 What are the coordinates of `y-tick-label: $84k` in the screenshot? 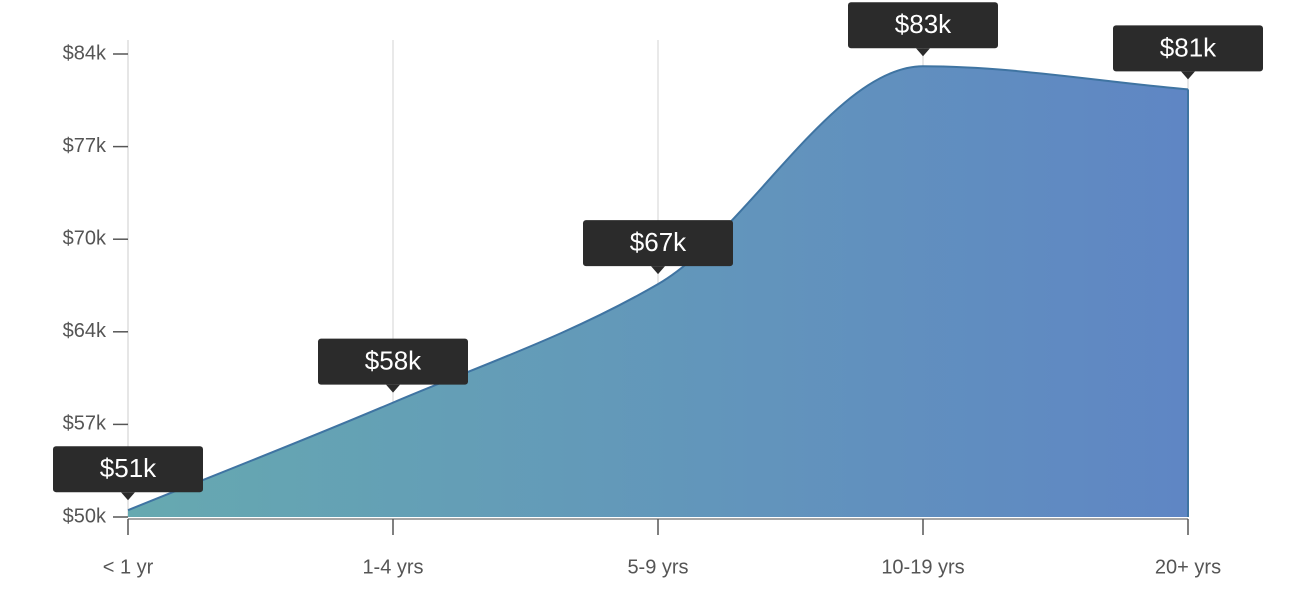 It's located at (85, 53).